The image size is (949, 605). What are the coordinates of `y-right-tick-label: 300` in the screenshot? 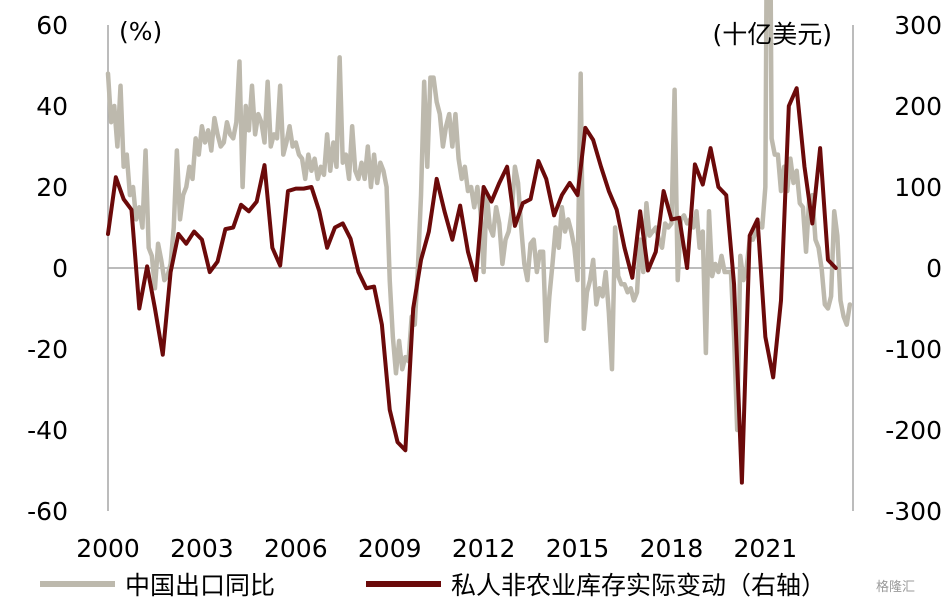 It's located at (918, 25).